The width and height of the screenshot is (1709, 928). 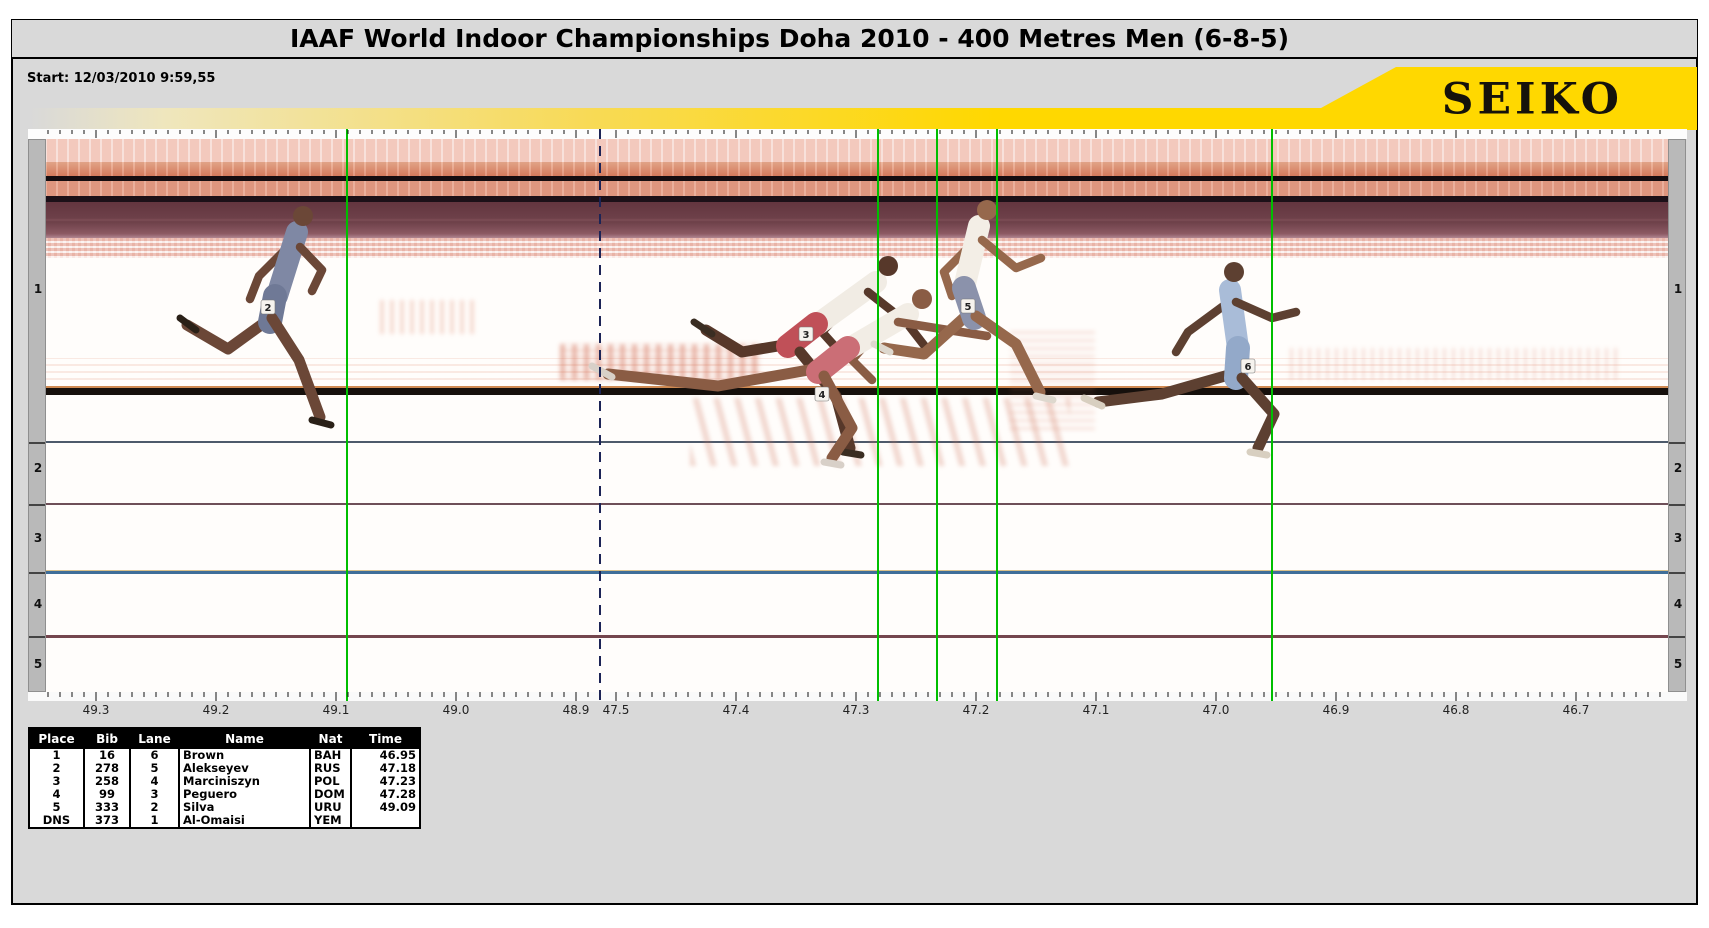 I want to click on result-row: 5 333 2 Silva URU 49.09, so click(x=225, y=807).